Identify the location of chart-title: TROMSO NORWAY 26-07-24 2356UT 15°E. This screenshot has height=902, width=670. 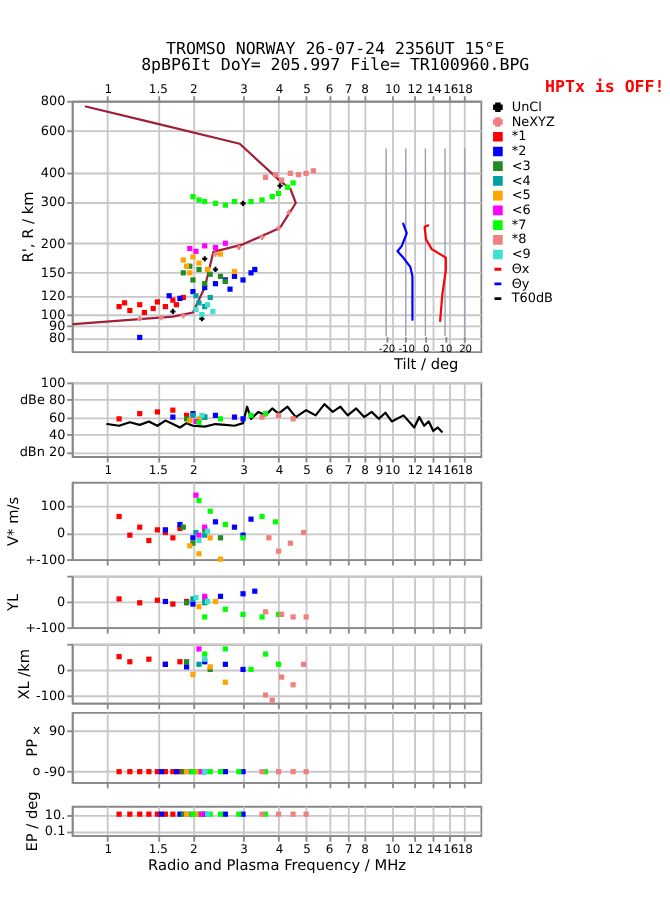
(335, 47).